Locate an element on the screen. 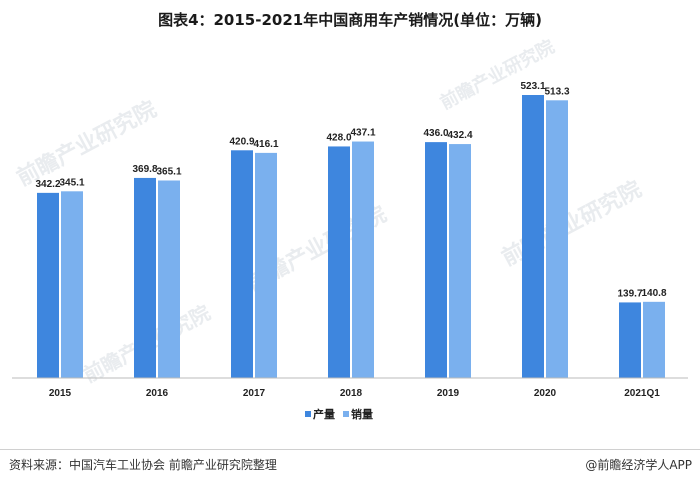 The image size is (700, 483). chart-title: 图表4：2015-2021年中国商用车产销情况(单位：万辆) is located at coordinates (350, 20).